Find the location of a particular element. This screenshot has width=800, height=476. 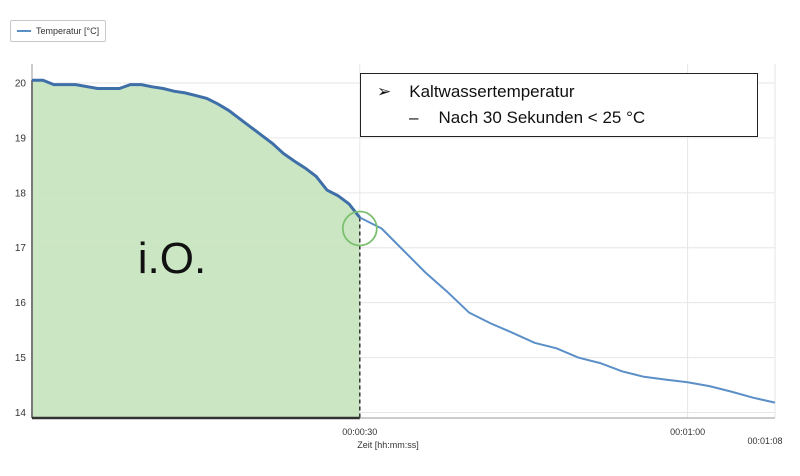

x-tick-label: 00:01:00 is located at coordinates (687, 432).